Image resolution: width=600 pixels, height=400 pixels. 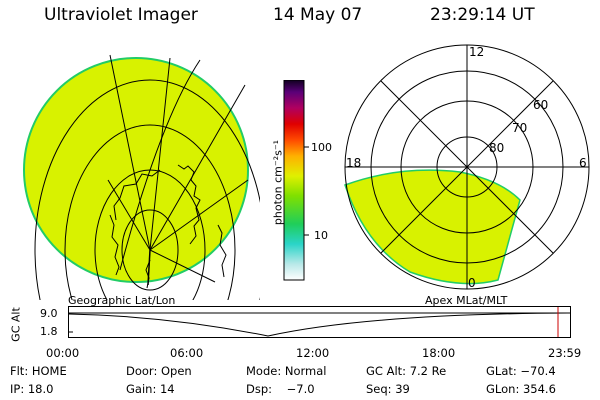 What do you see at coordinates (406, 371) in the screenshot?
I see `info-gc-alt: GC Alt: 7.2 Re` at bounding box center [406, 371].